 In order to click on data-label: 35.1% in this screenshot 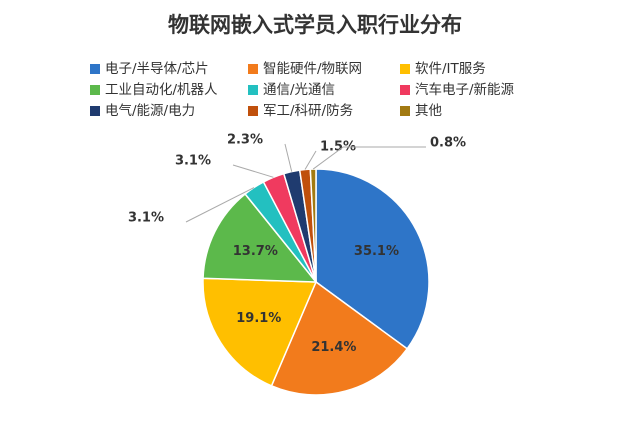, I will do `click(376, 251)`.